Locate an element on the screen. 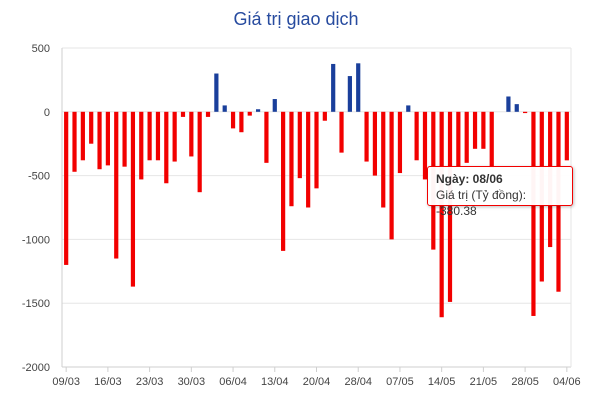 Image resolution: width=593 pixels, height=417 pixels. x-tick-label: 04/06 is located at coordinates (567, 382).